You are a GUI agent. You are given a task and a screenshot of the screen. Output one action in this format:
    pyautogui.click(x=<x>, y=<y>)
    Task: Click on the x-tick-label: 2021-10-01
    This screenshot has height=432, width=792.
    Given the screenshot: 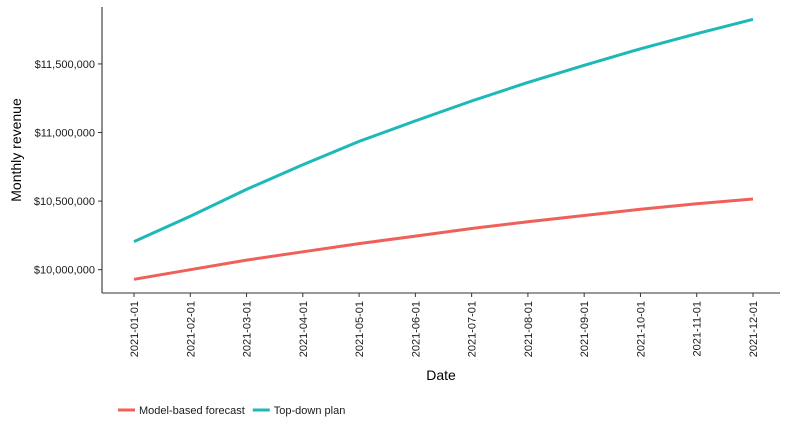 What is the action you would take?
    pyautogui.click(x=641, y=329)
    